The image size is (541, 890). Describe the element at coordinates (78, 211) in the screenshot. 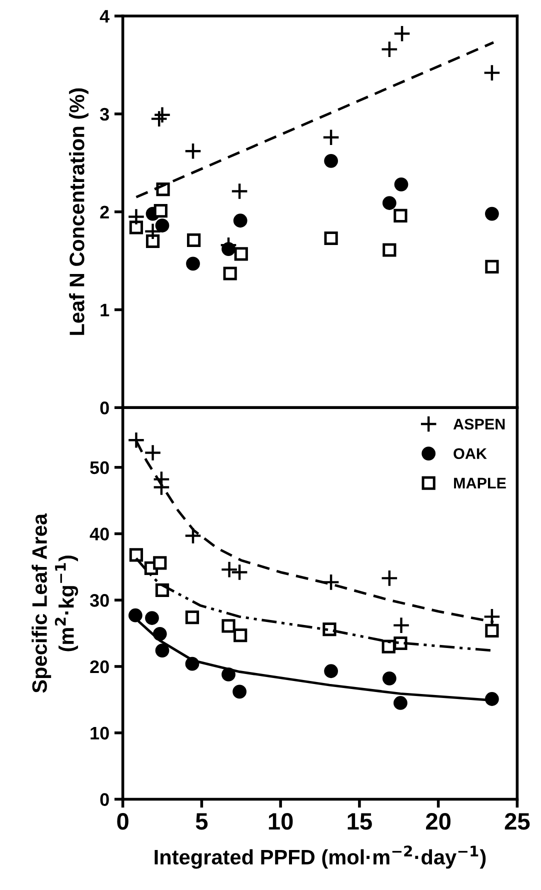

I see `y-axis-title: Leaf N Concentration (%)` at that location.